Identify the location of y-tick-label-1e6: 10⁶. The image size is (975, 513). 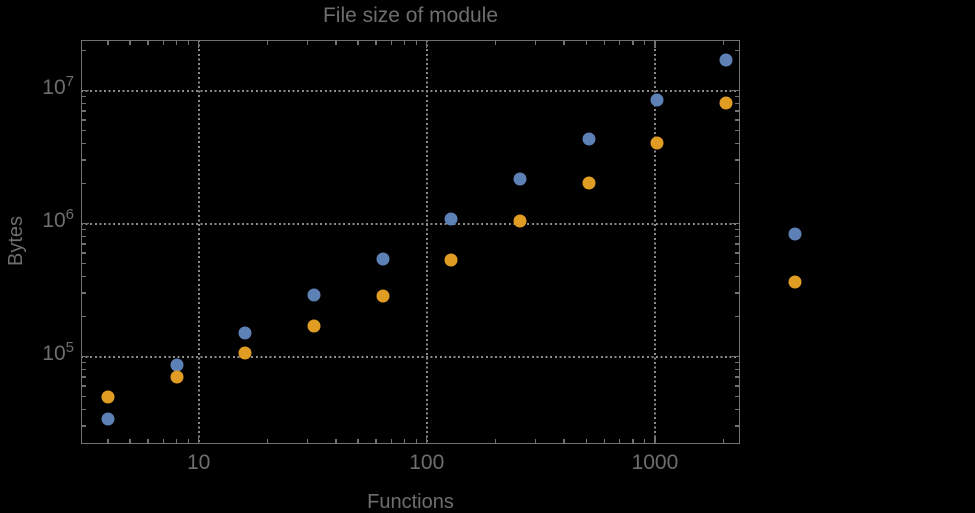
(58, 218).